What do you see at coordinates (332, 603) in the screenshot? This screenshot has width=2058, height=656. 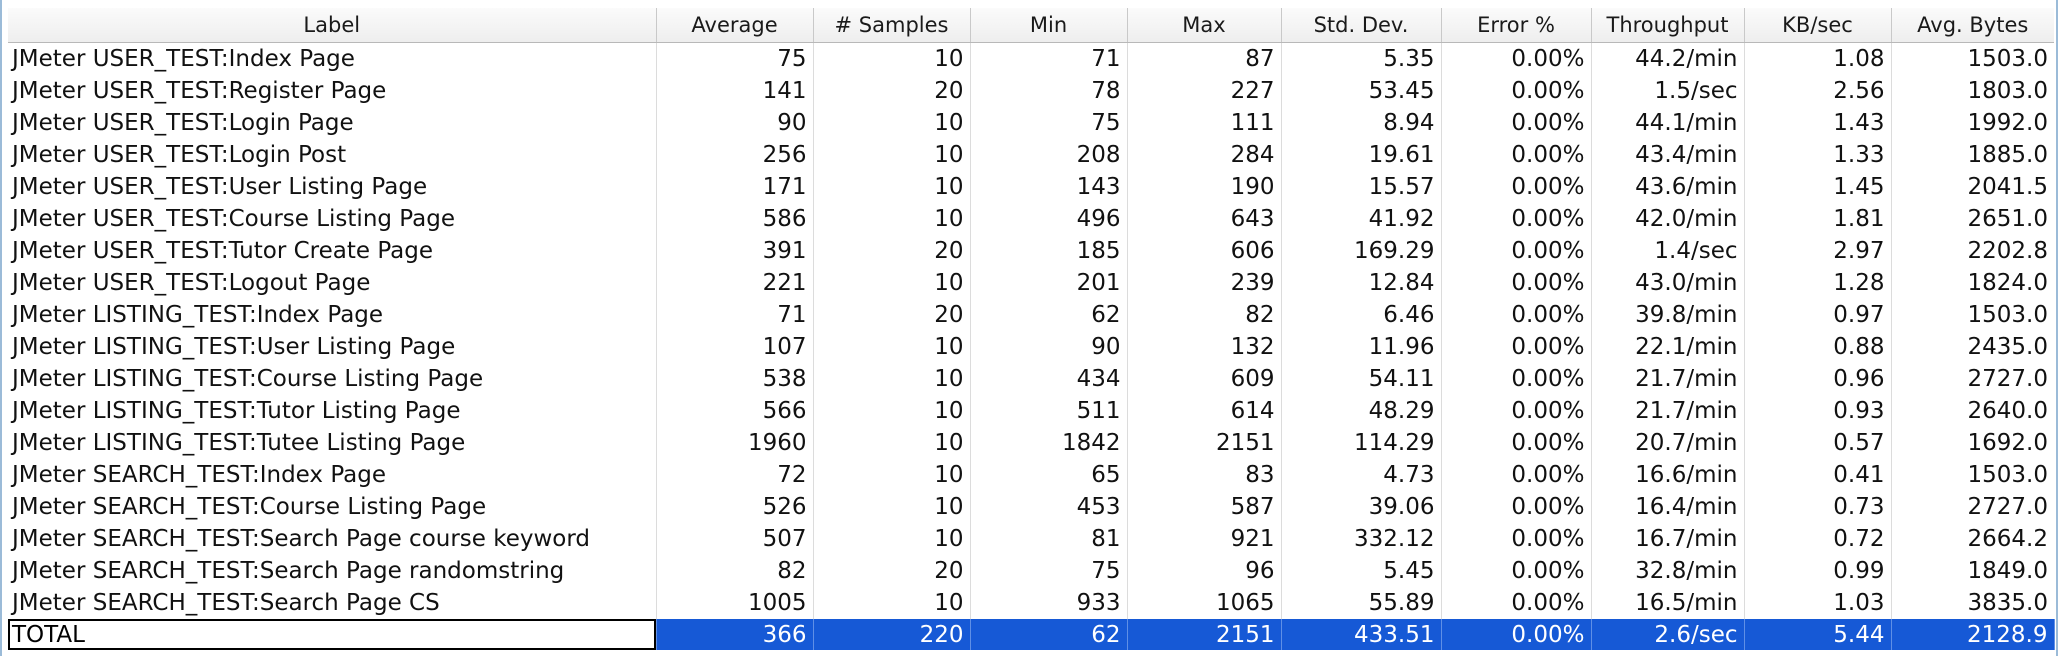 I see `cell-label: JMeter SEARCH_TEST:Search Page CS` at bounding box center [332, 603].